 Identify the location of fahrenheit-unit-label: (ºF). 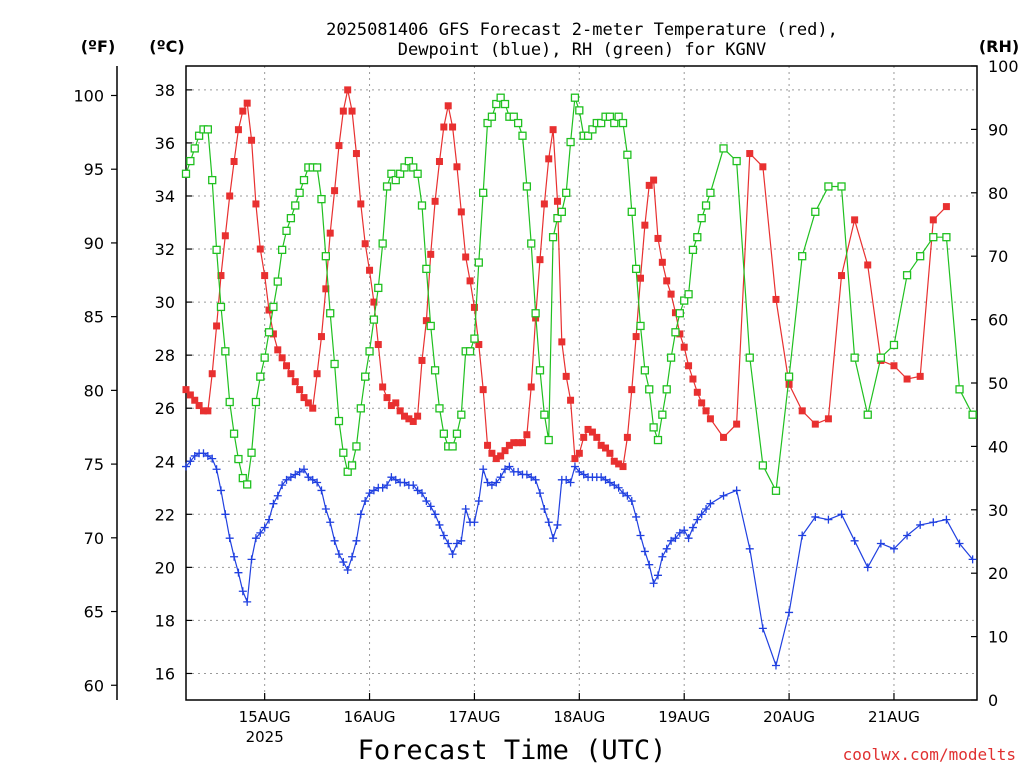
(98, 46).